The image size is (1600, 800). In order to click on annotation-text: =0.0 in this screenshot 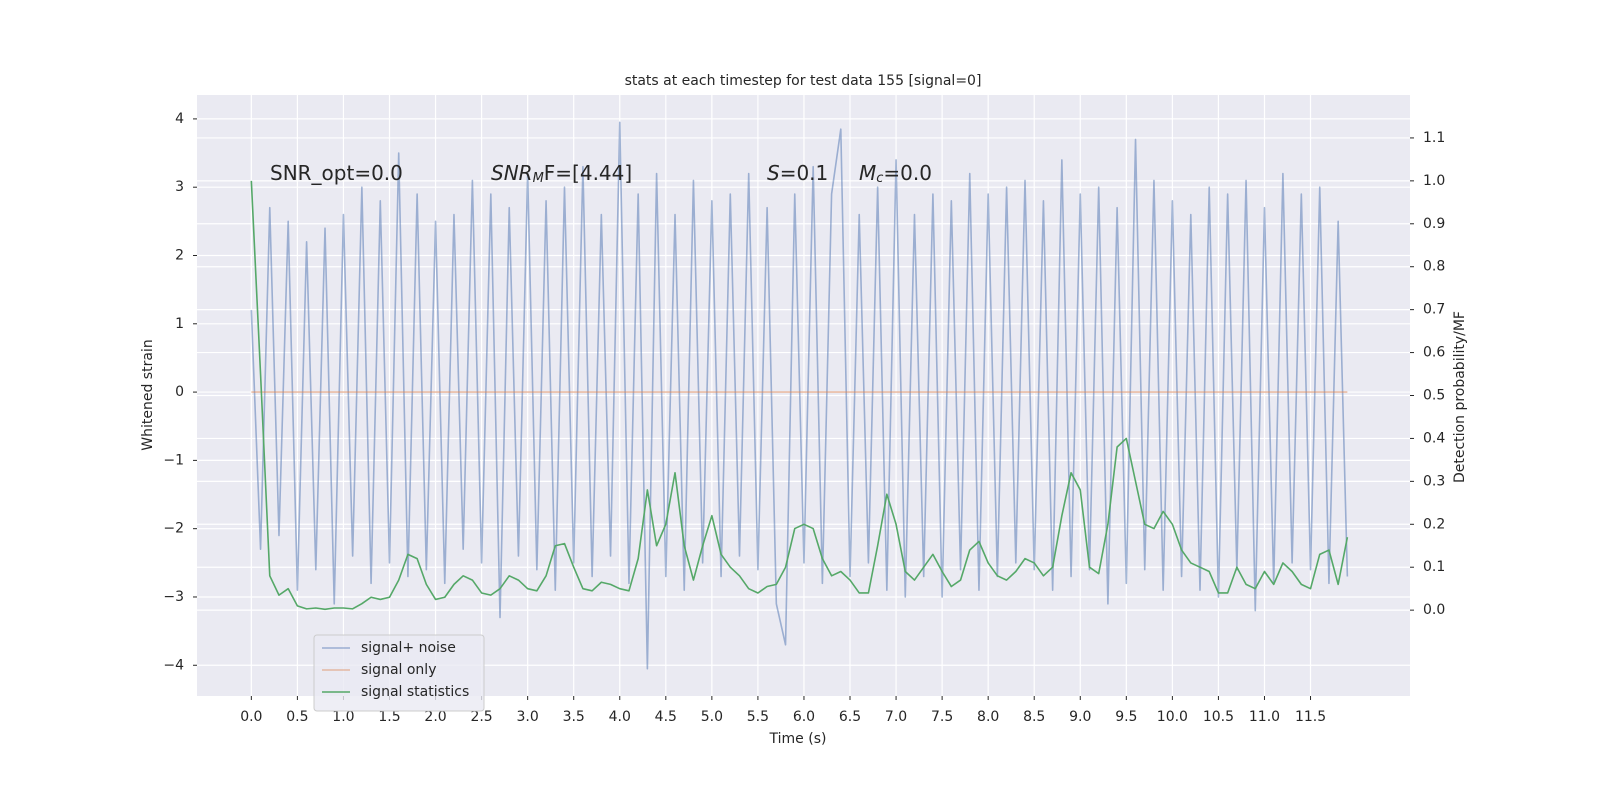, I will do `click(907, 173)`.